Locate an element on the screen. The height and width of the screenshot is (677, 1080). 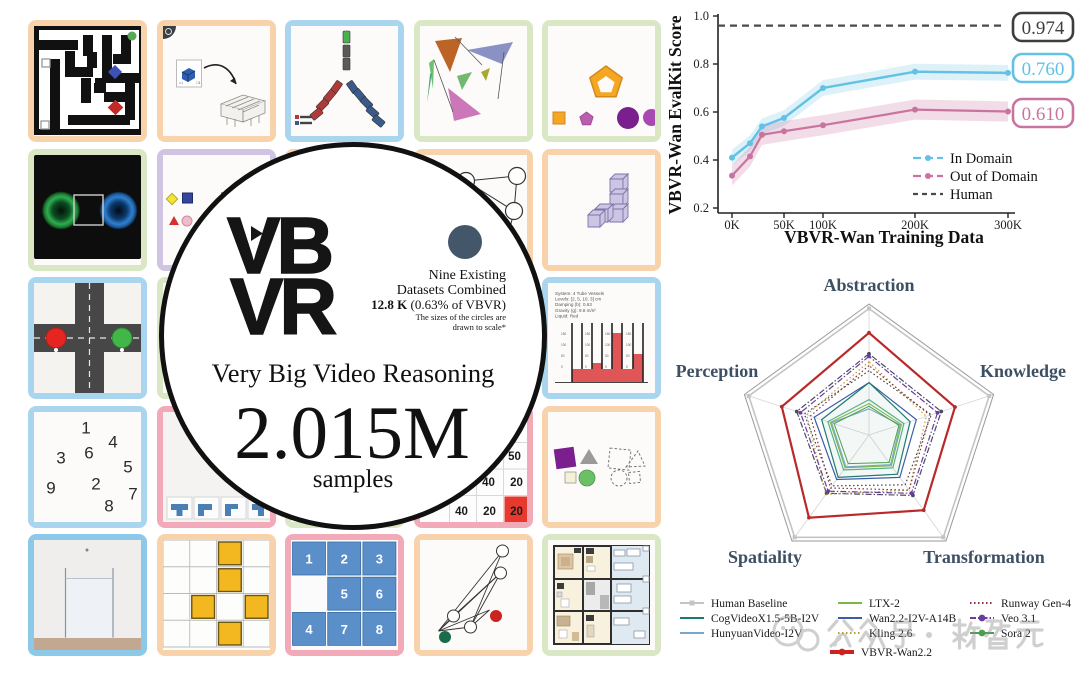
svg-text: 50K is located at coordinates (784, 225).